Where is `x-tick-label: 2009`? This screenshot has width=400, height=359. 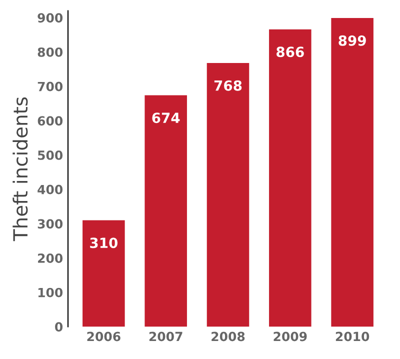
x-tick-label: 2009 is located at coordinates (290, 337).